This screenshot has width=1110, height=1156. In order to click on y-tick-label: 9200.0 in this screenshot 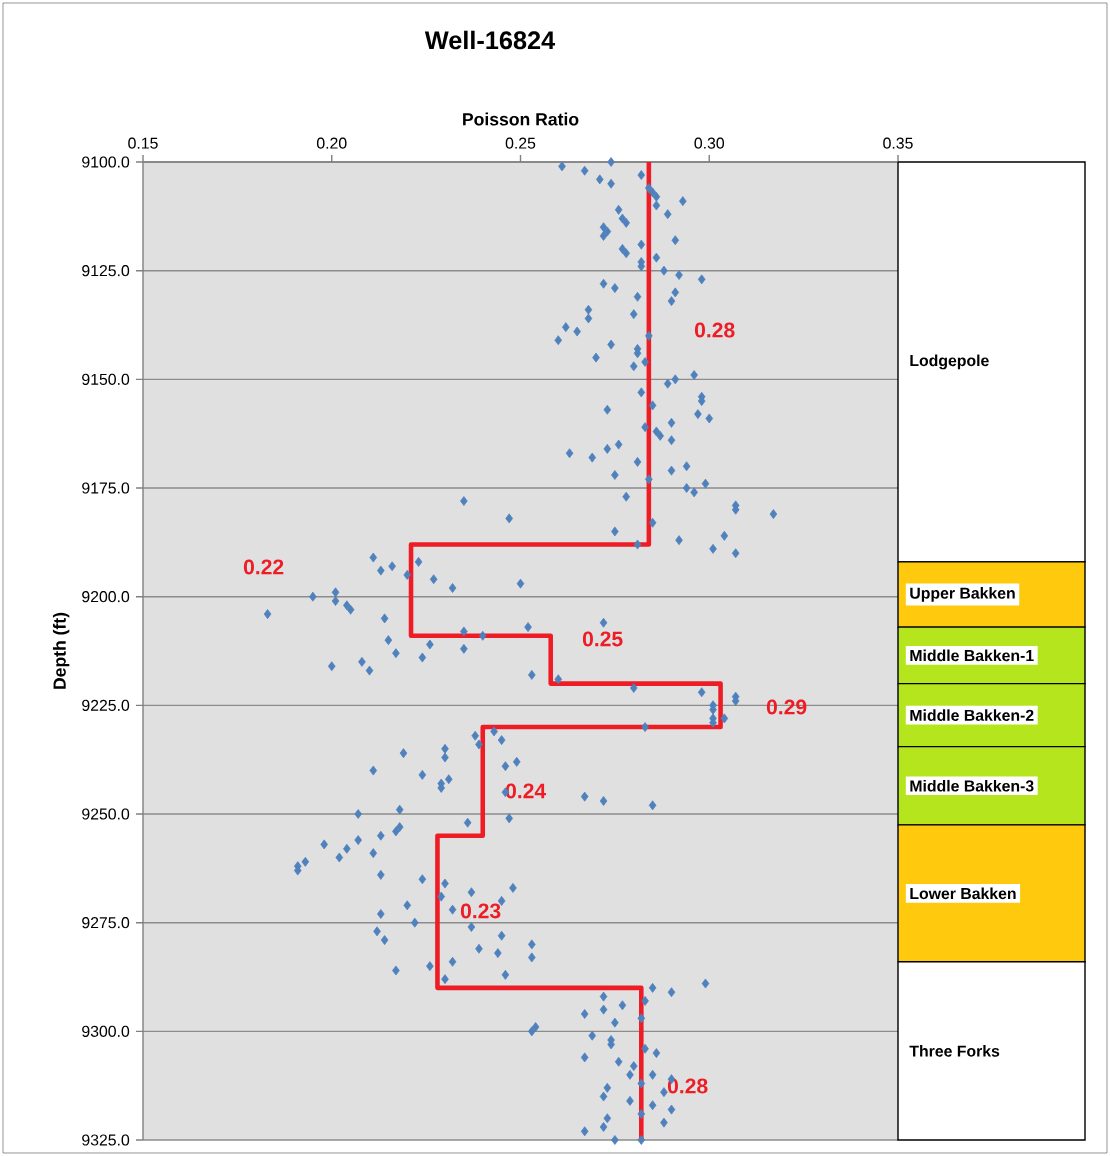, I will do `click(106, 597)`.